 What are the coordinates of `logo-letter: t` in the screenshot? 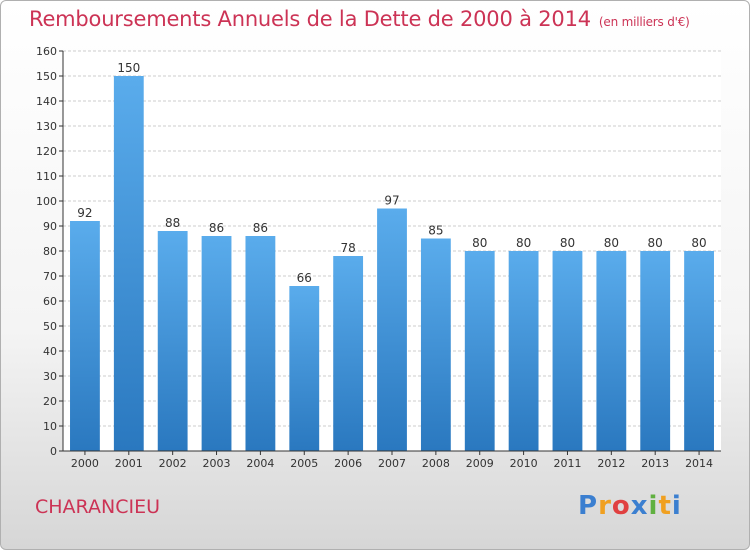 It's located at (665, 506).